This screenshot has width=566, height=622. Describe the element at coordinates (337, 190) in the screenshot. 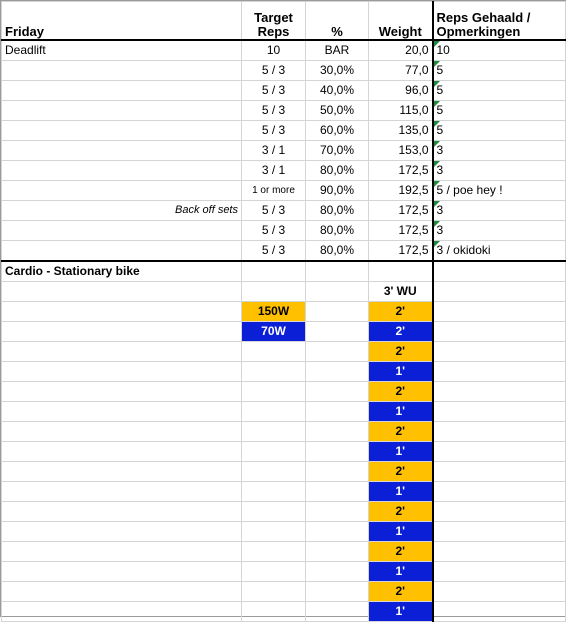

I see `percent-cell: 90,0%` at that location.